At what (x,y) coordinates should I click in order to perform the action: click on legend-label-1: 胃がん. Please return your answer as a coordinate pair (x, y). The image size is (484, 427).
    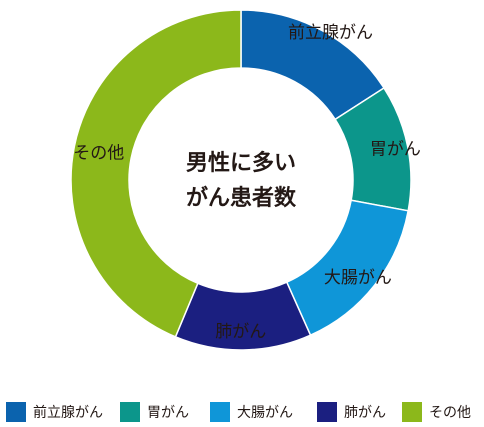
    Looking at the image, I should click on (168, 413).